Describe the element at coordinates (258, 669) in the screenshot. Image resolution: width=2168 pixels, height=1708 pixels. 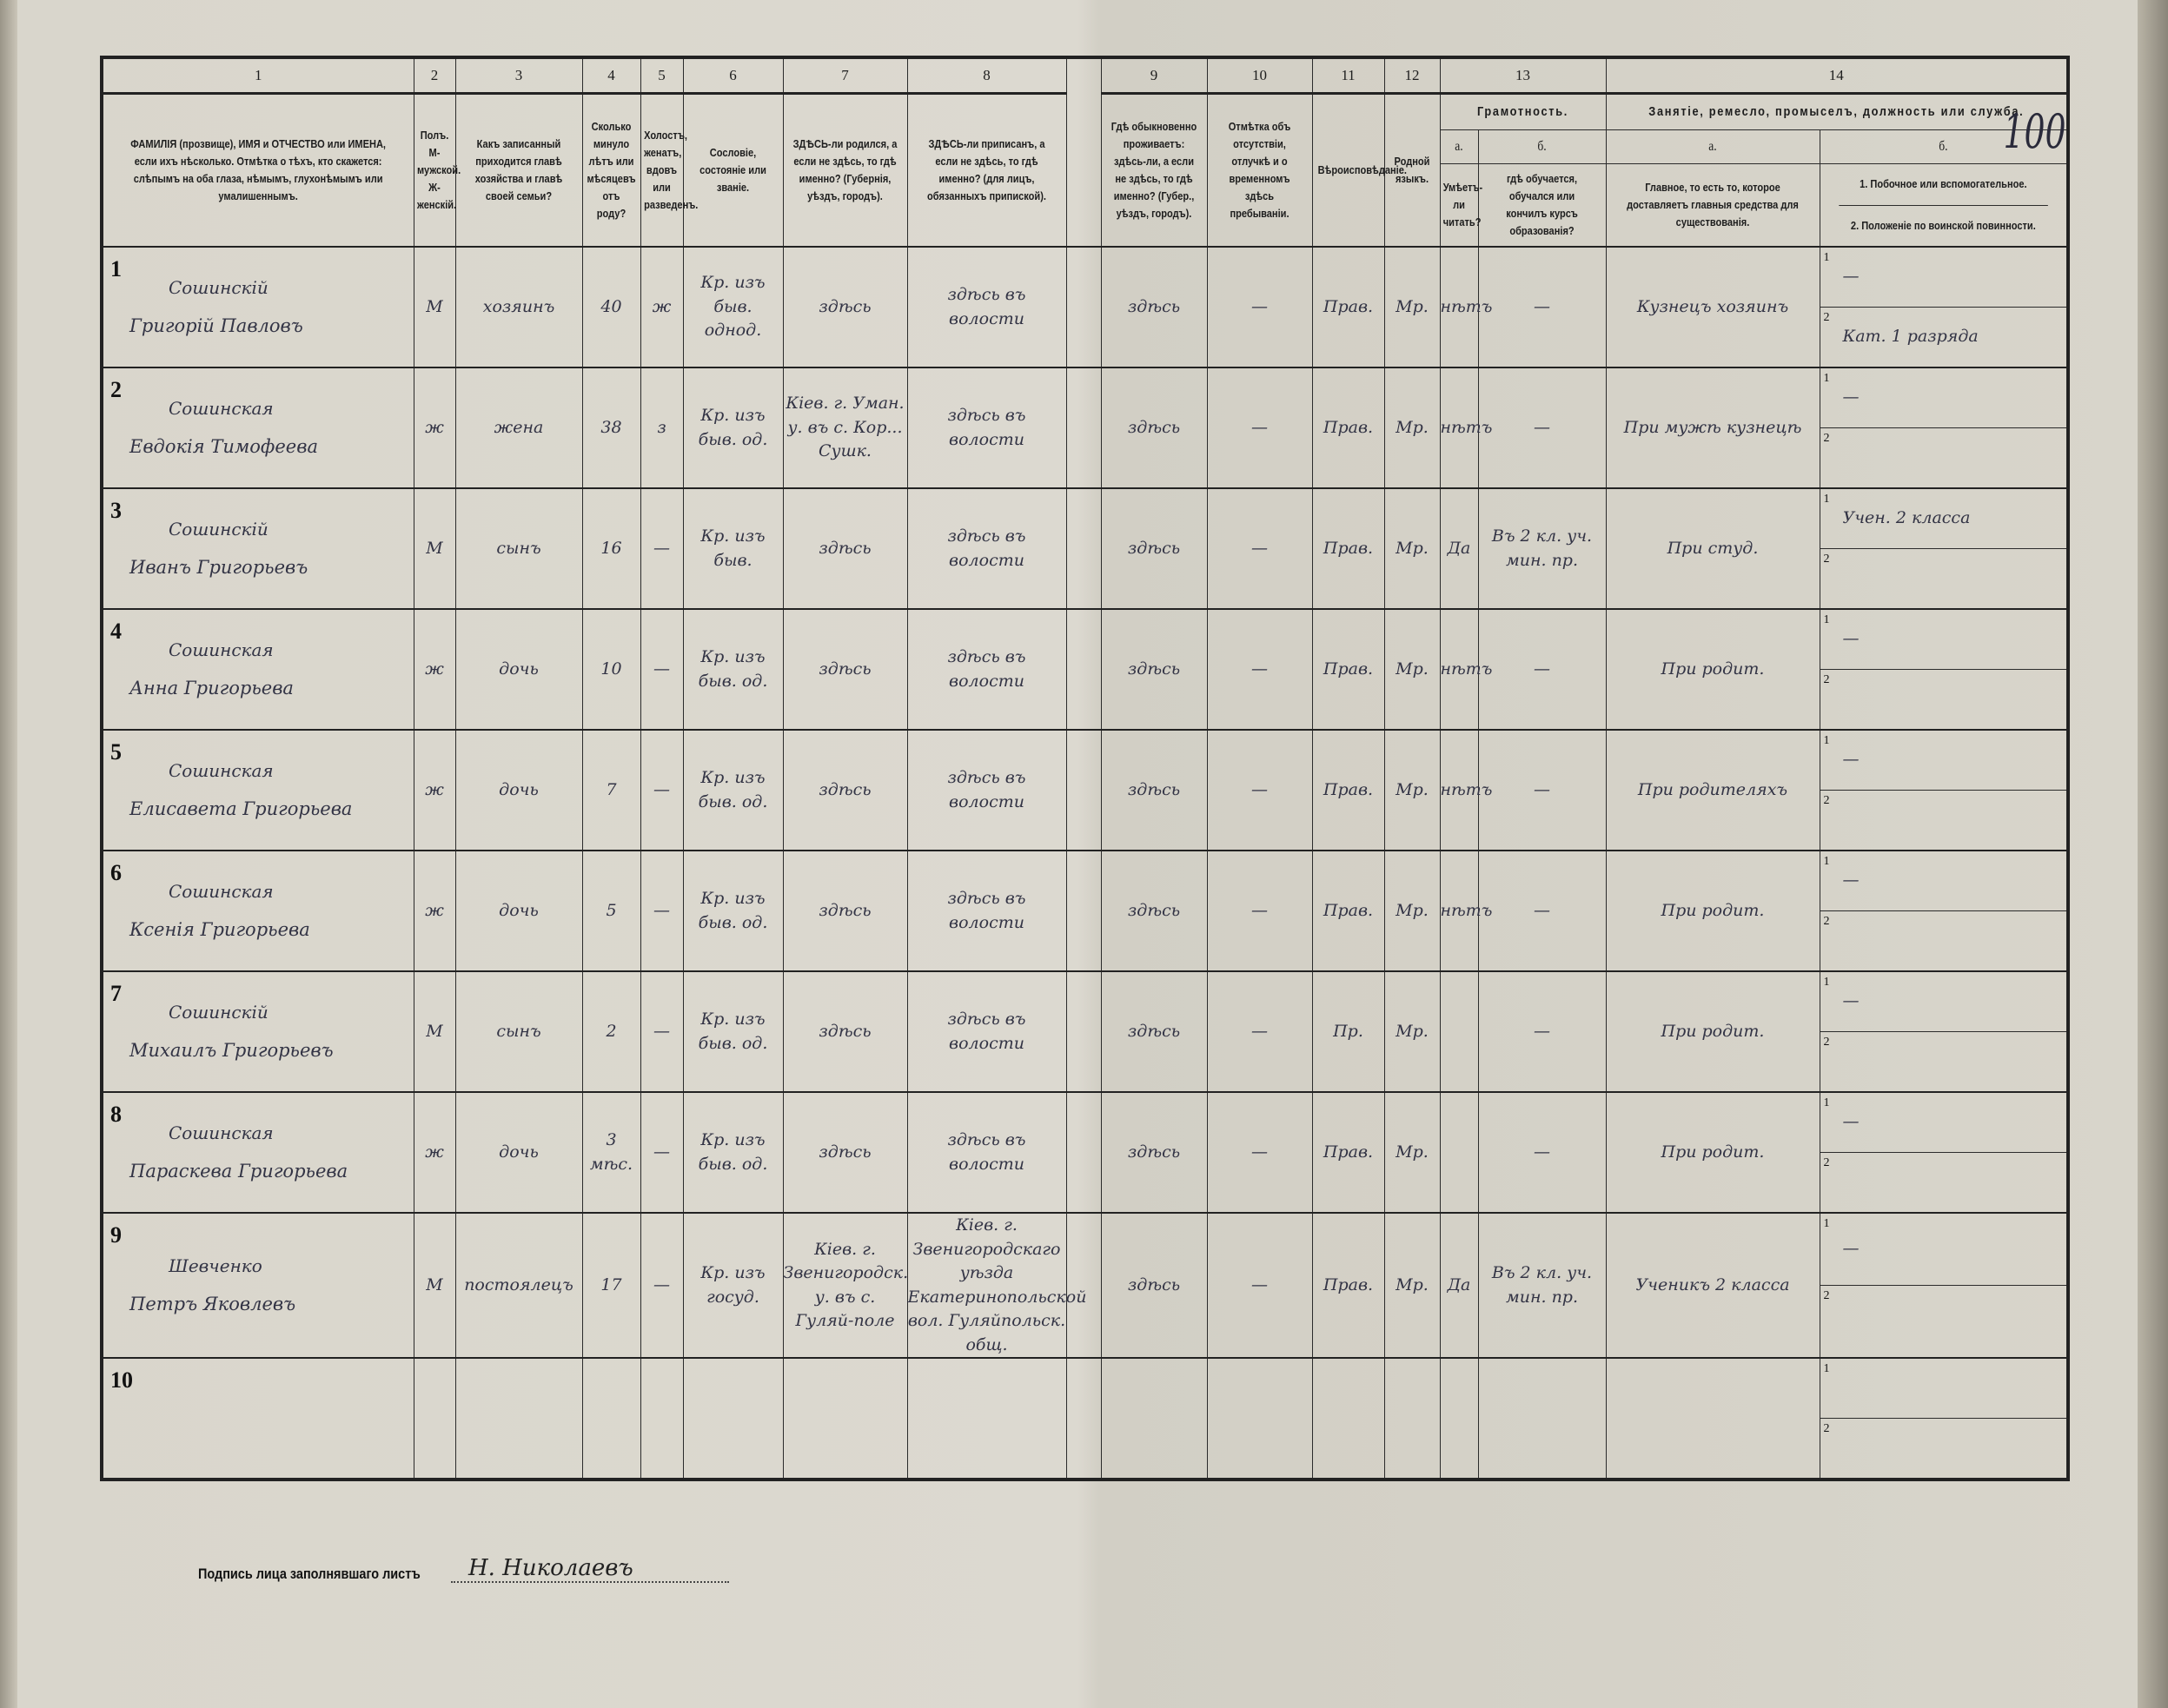
I see `person-name-cell: 4 Сошинская Анна Григорьева` at that location.